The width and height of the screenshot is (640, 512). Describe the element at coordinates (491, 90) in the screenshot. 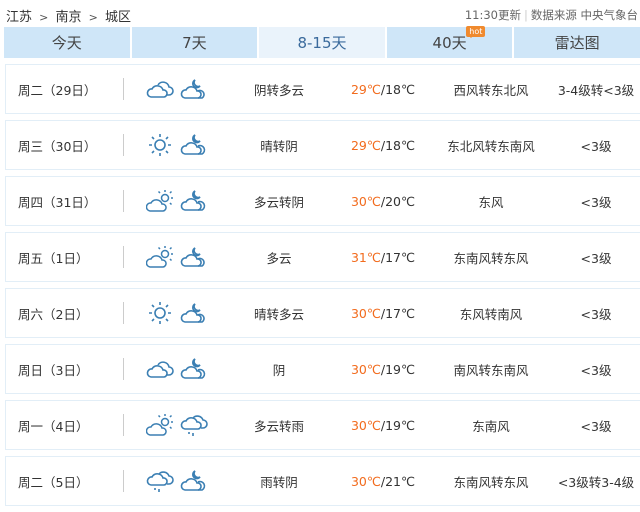

I see `wind-direction: 西风转东北风` at that location.